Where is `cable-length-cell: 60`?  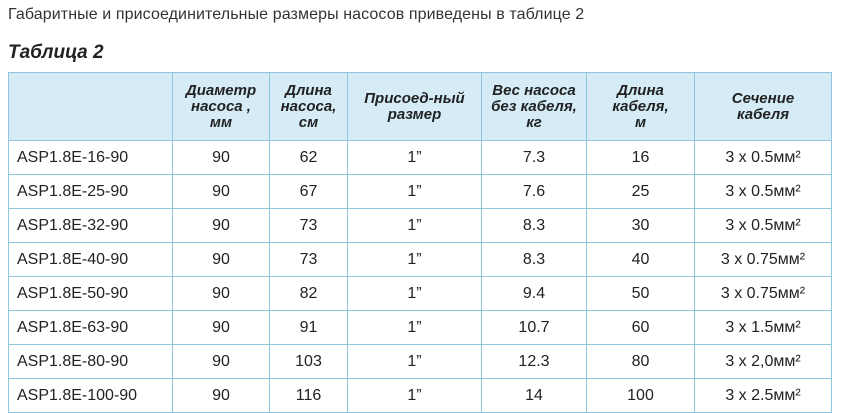
cable-length-cell: 60 is located at coordinates (640, 327).